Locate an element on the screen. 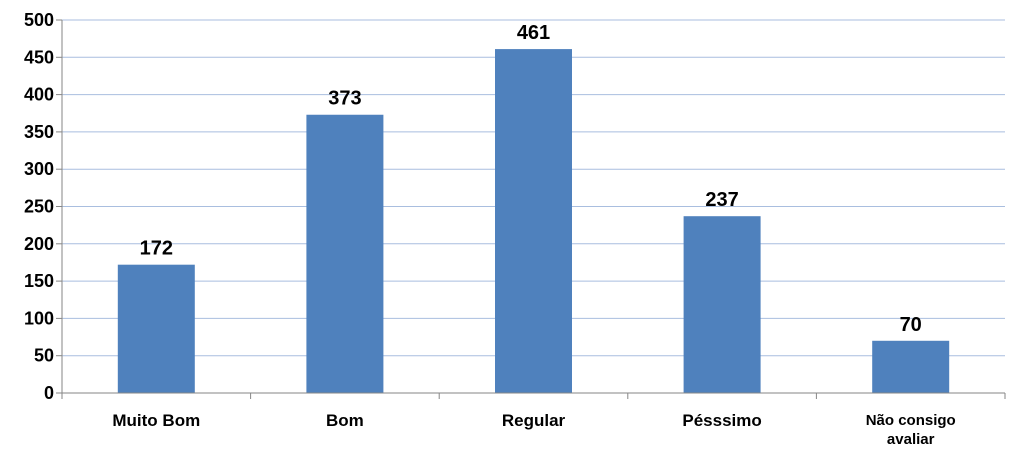 This screenshot has width=1010, height=450. category-label: Pésssimo is located at coordinates (721, 420).